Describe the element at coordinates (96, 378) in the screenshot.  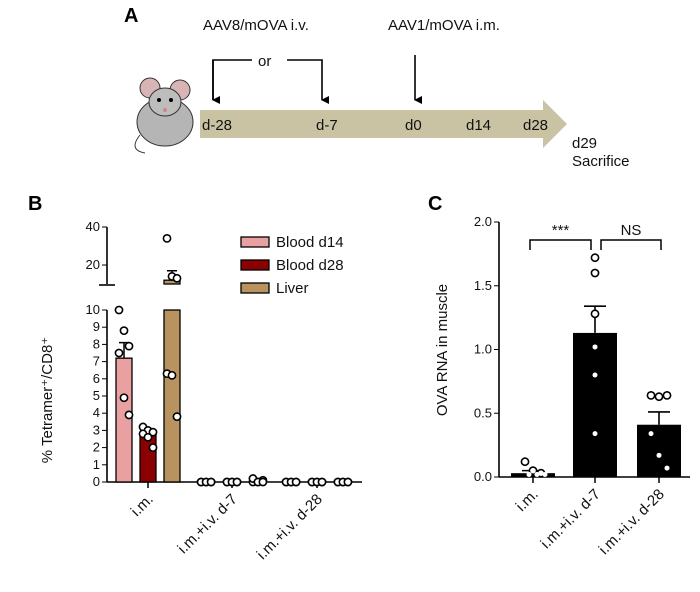
I see `y-tick-label: 6` at that location.